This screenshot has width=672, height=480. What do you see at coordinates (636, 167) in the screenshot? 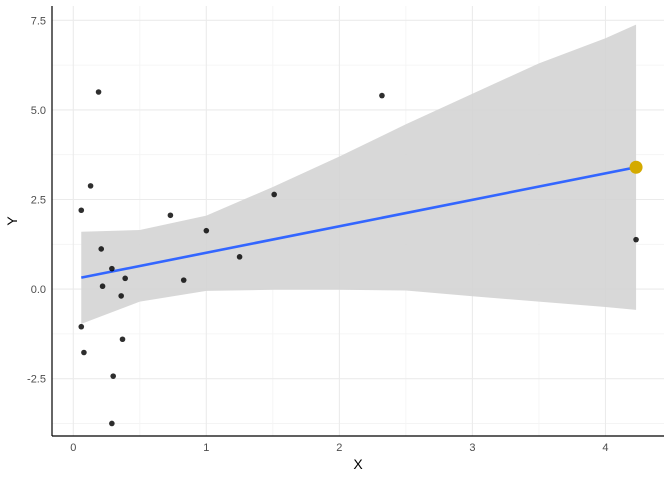
I see `highlighted-point` at bounding box center [636, 167].